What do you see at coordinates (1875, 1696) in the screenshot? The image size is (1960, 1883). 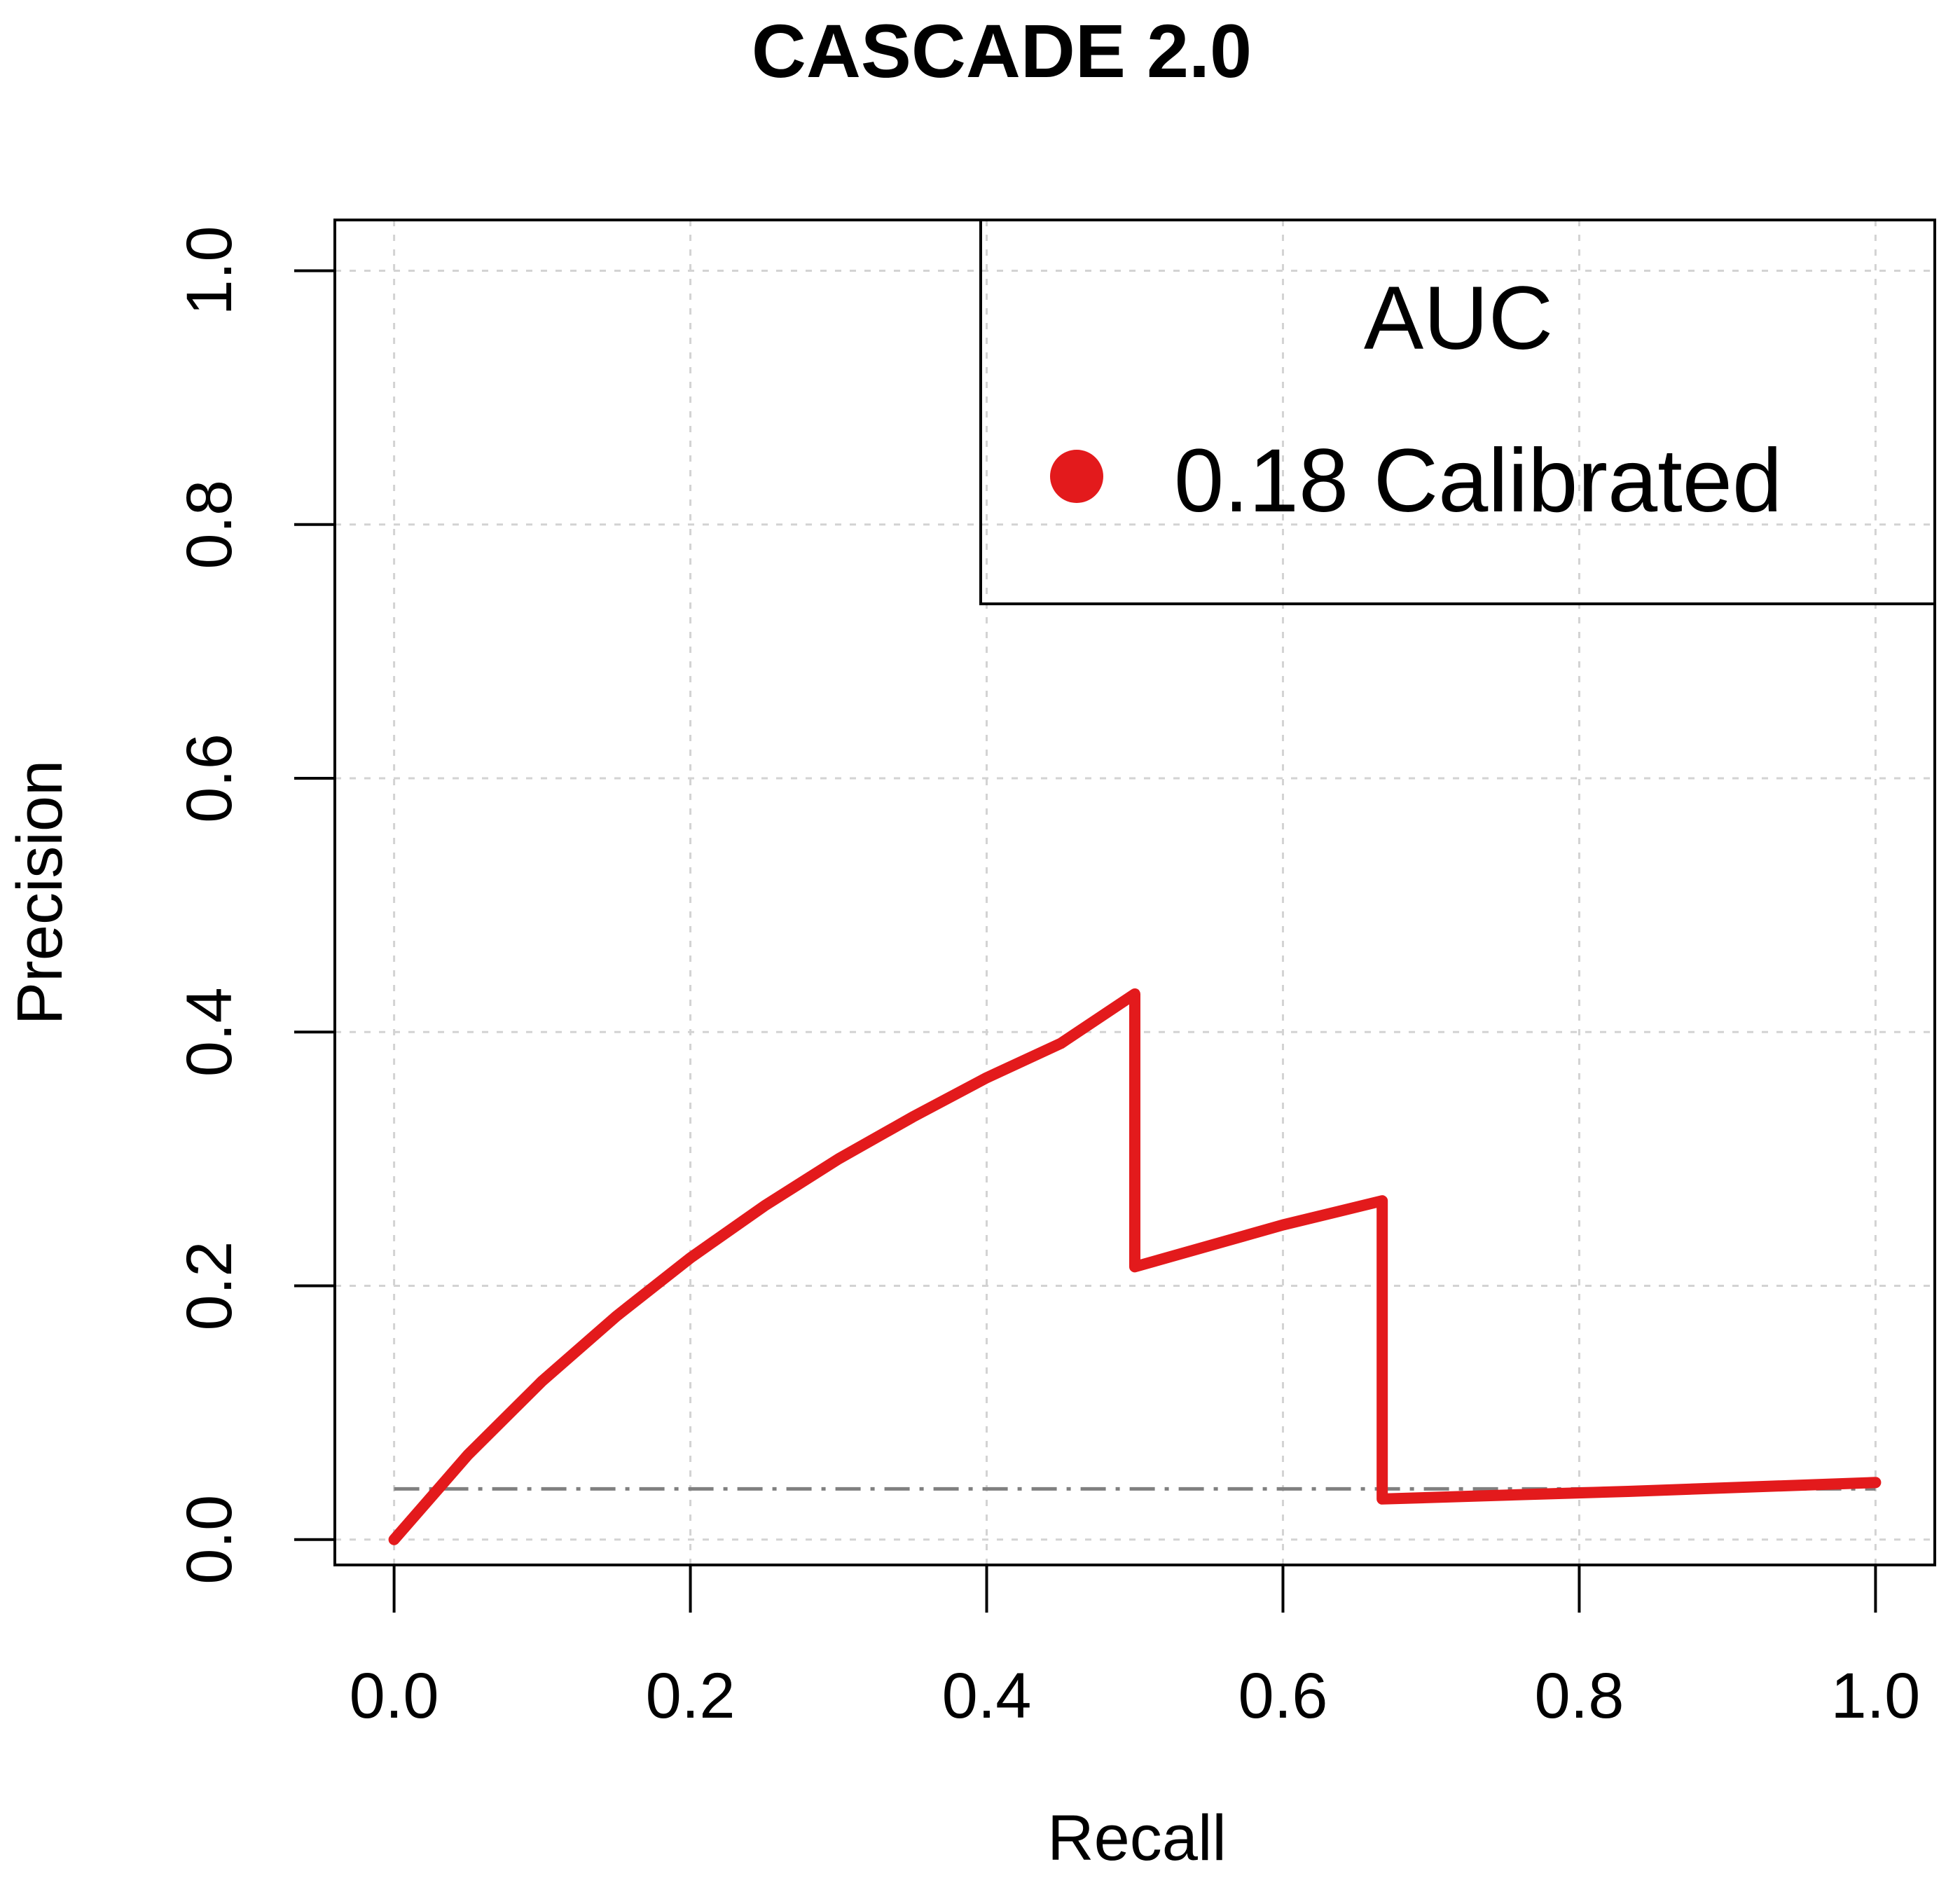 I see `x-tick-label: 1.0` at bounding box center [1875, 1696].